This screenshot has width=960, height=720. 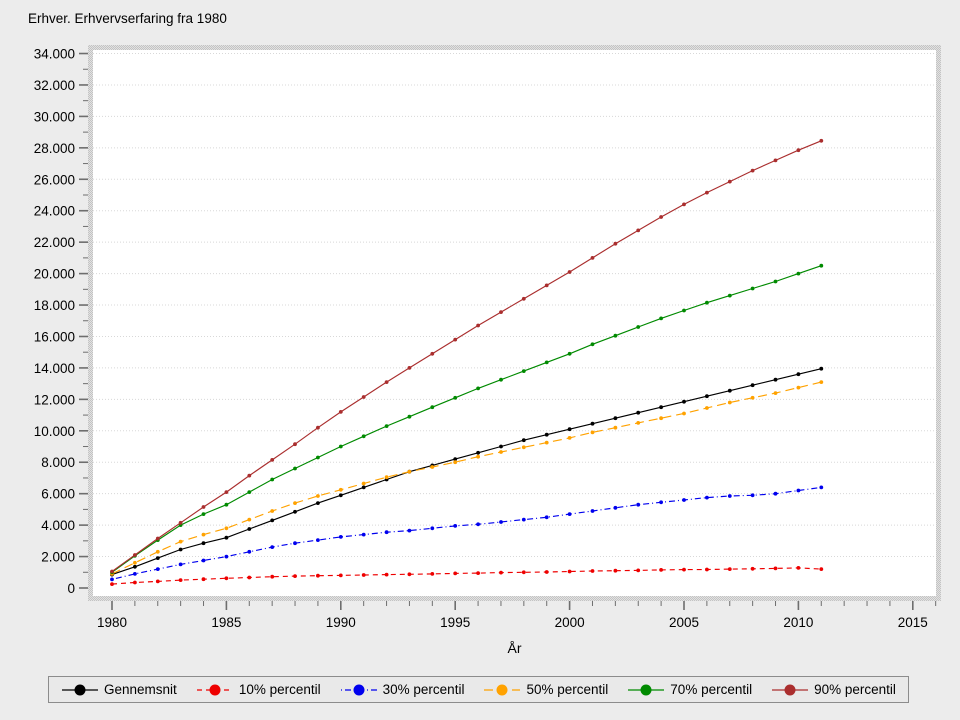 I want to click on x-tick-label: 2005, so click(x=684, y=622).